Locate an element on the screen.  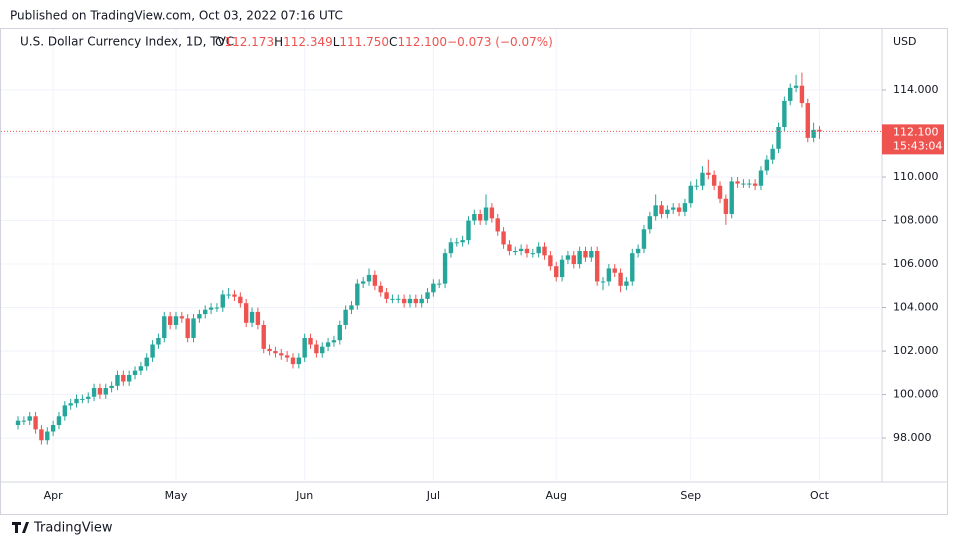
logo-icon is located at coordinates (20, 527).